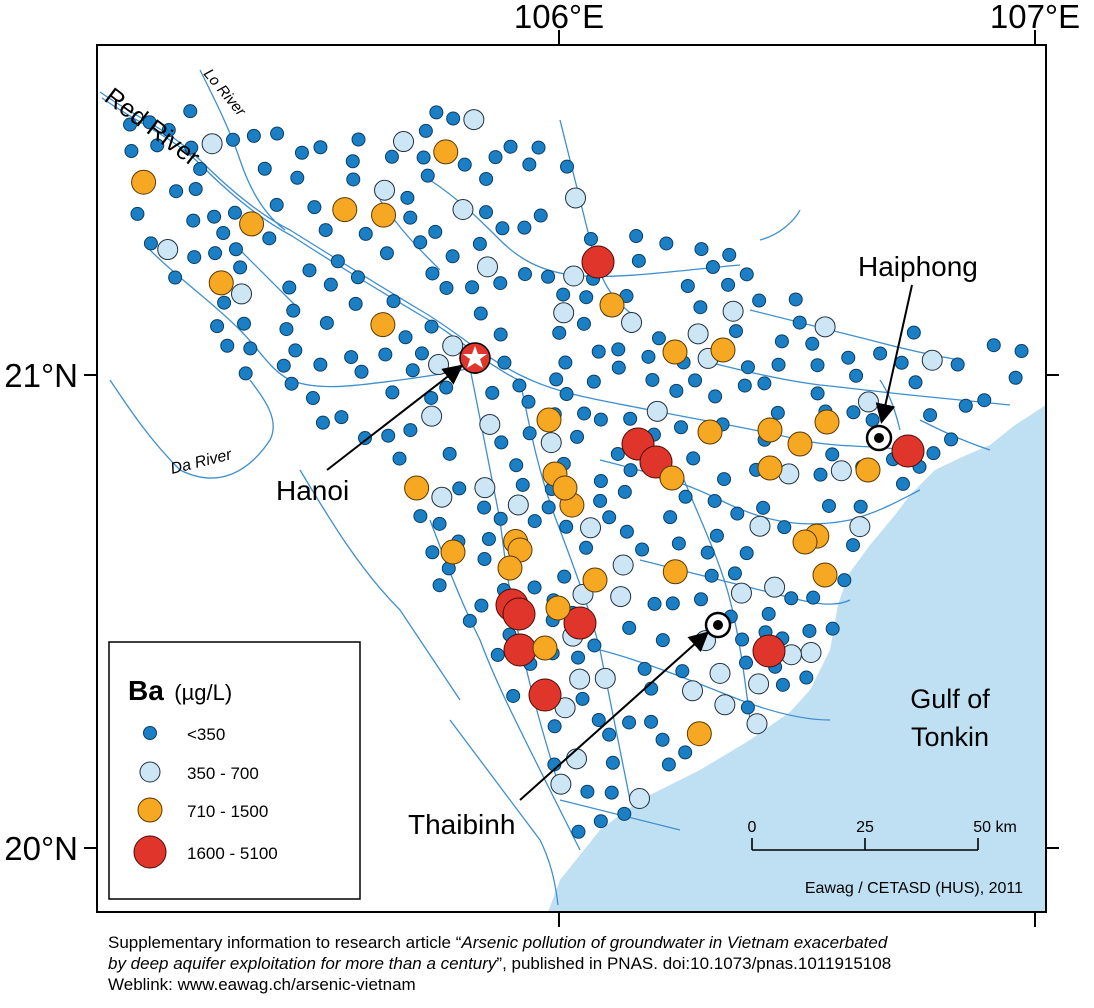 Image resolution: width=1094 pixels, height=1008 pixels. What do you see at coordinates (262, 984) in the screenshot?
I see `caption-weblink: Weblink: www.eawag.ch/arsenic-vietnam` at bounding box center [262, 984].